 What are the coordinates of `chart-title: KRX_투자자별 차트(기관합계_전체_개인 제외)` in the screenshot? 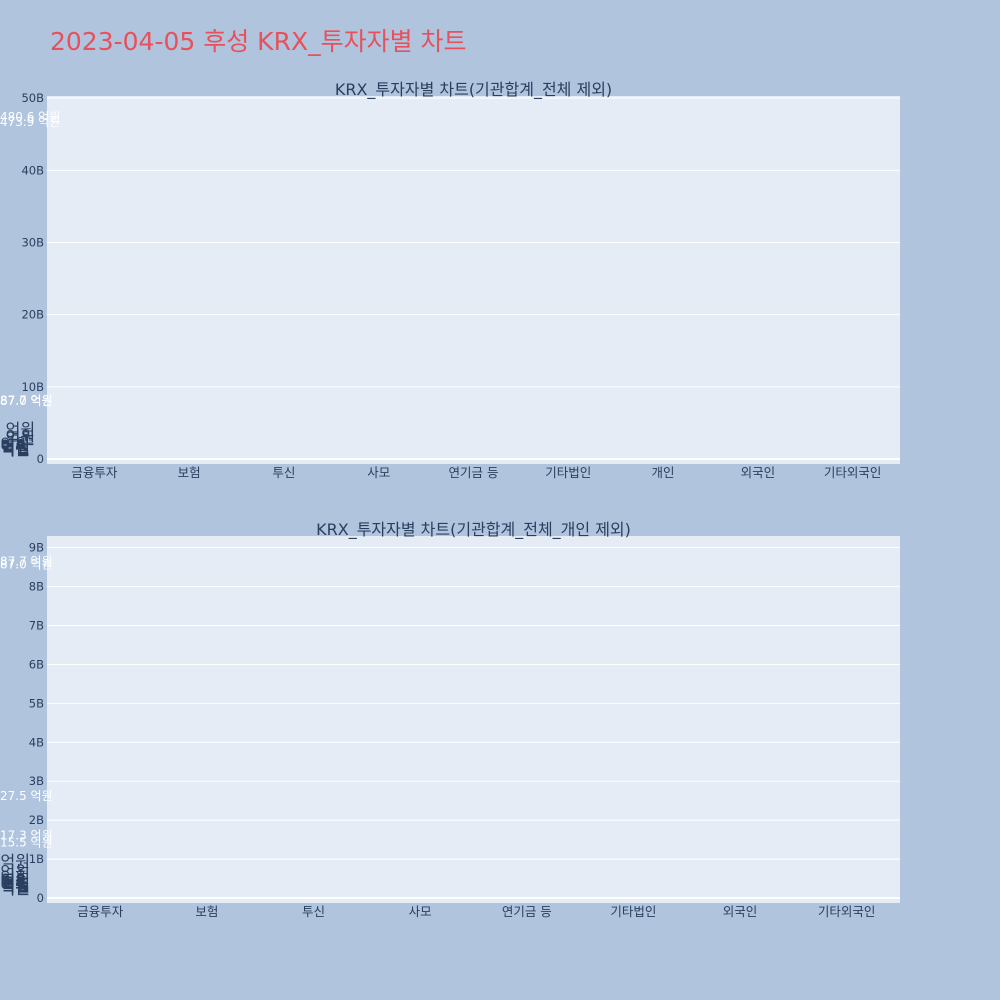 It's located at (473, 530).